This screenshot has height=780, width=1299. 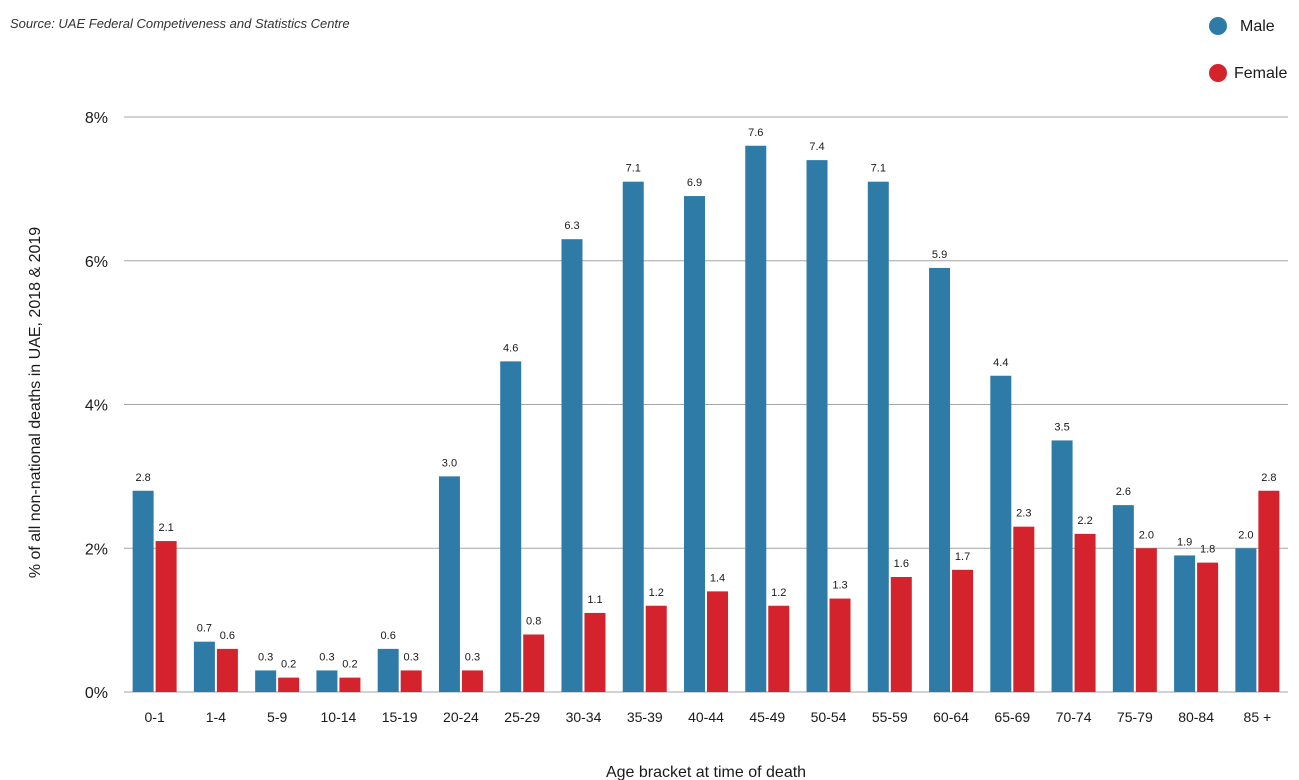 What do you see at coordinates (829, 717) in the screenshot?
I see `x-tick-label: 50-54` at bounding box center [829, 717].